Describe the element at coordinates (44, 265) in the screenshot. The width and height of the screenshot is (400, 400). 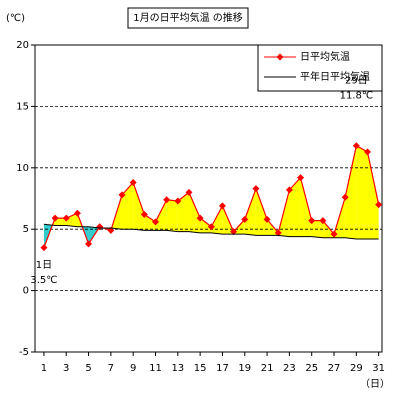
I see `annotation: 1日` at that location.